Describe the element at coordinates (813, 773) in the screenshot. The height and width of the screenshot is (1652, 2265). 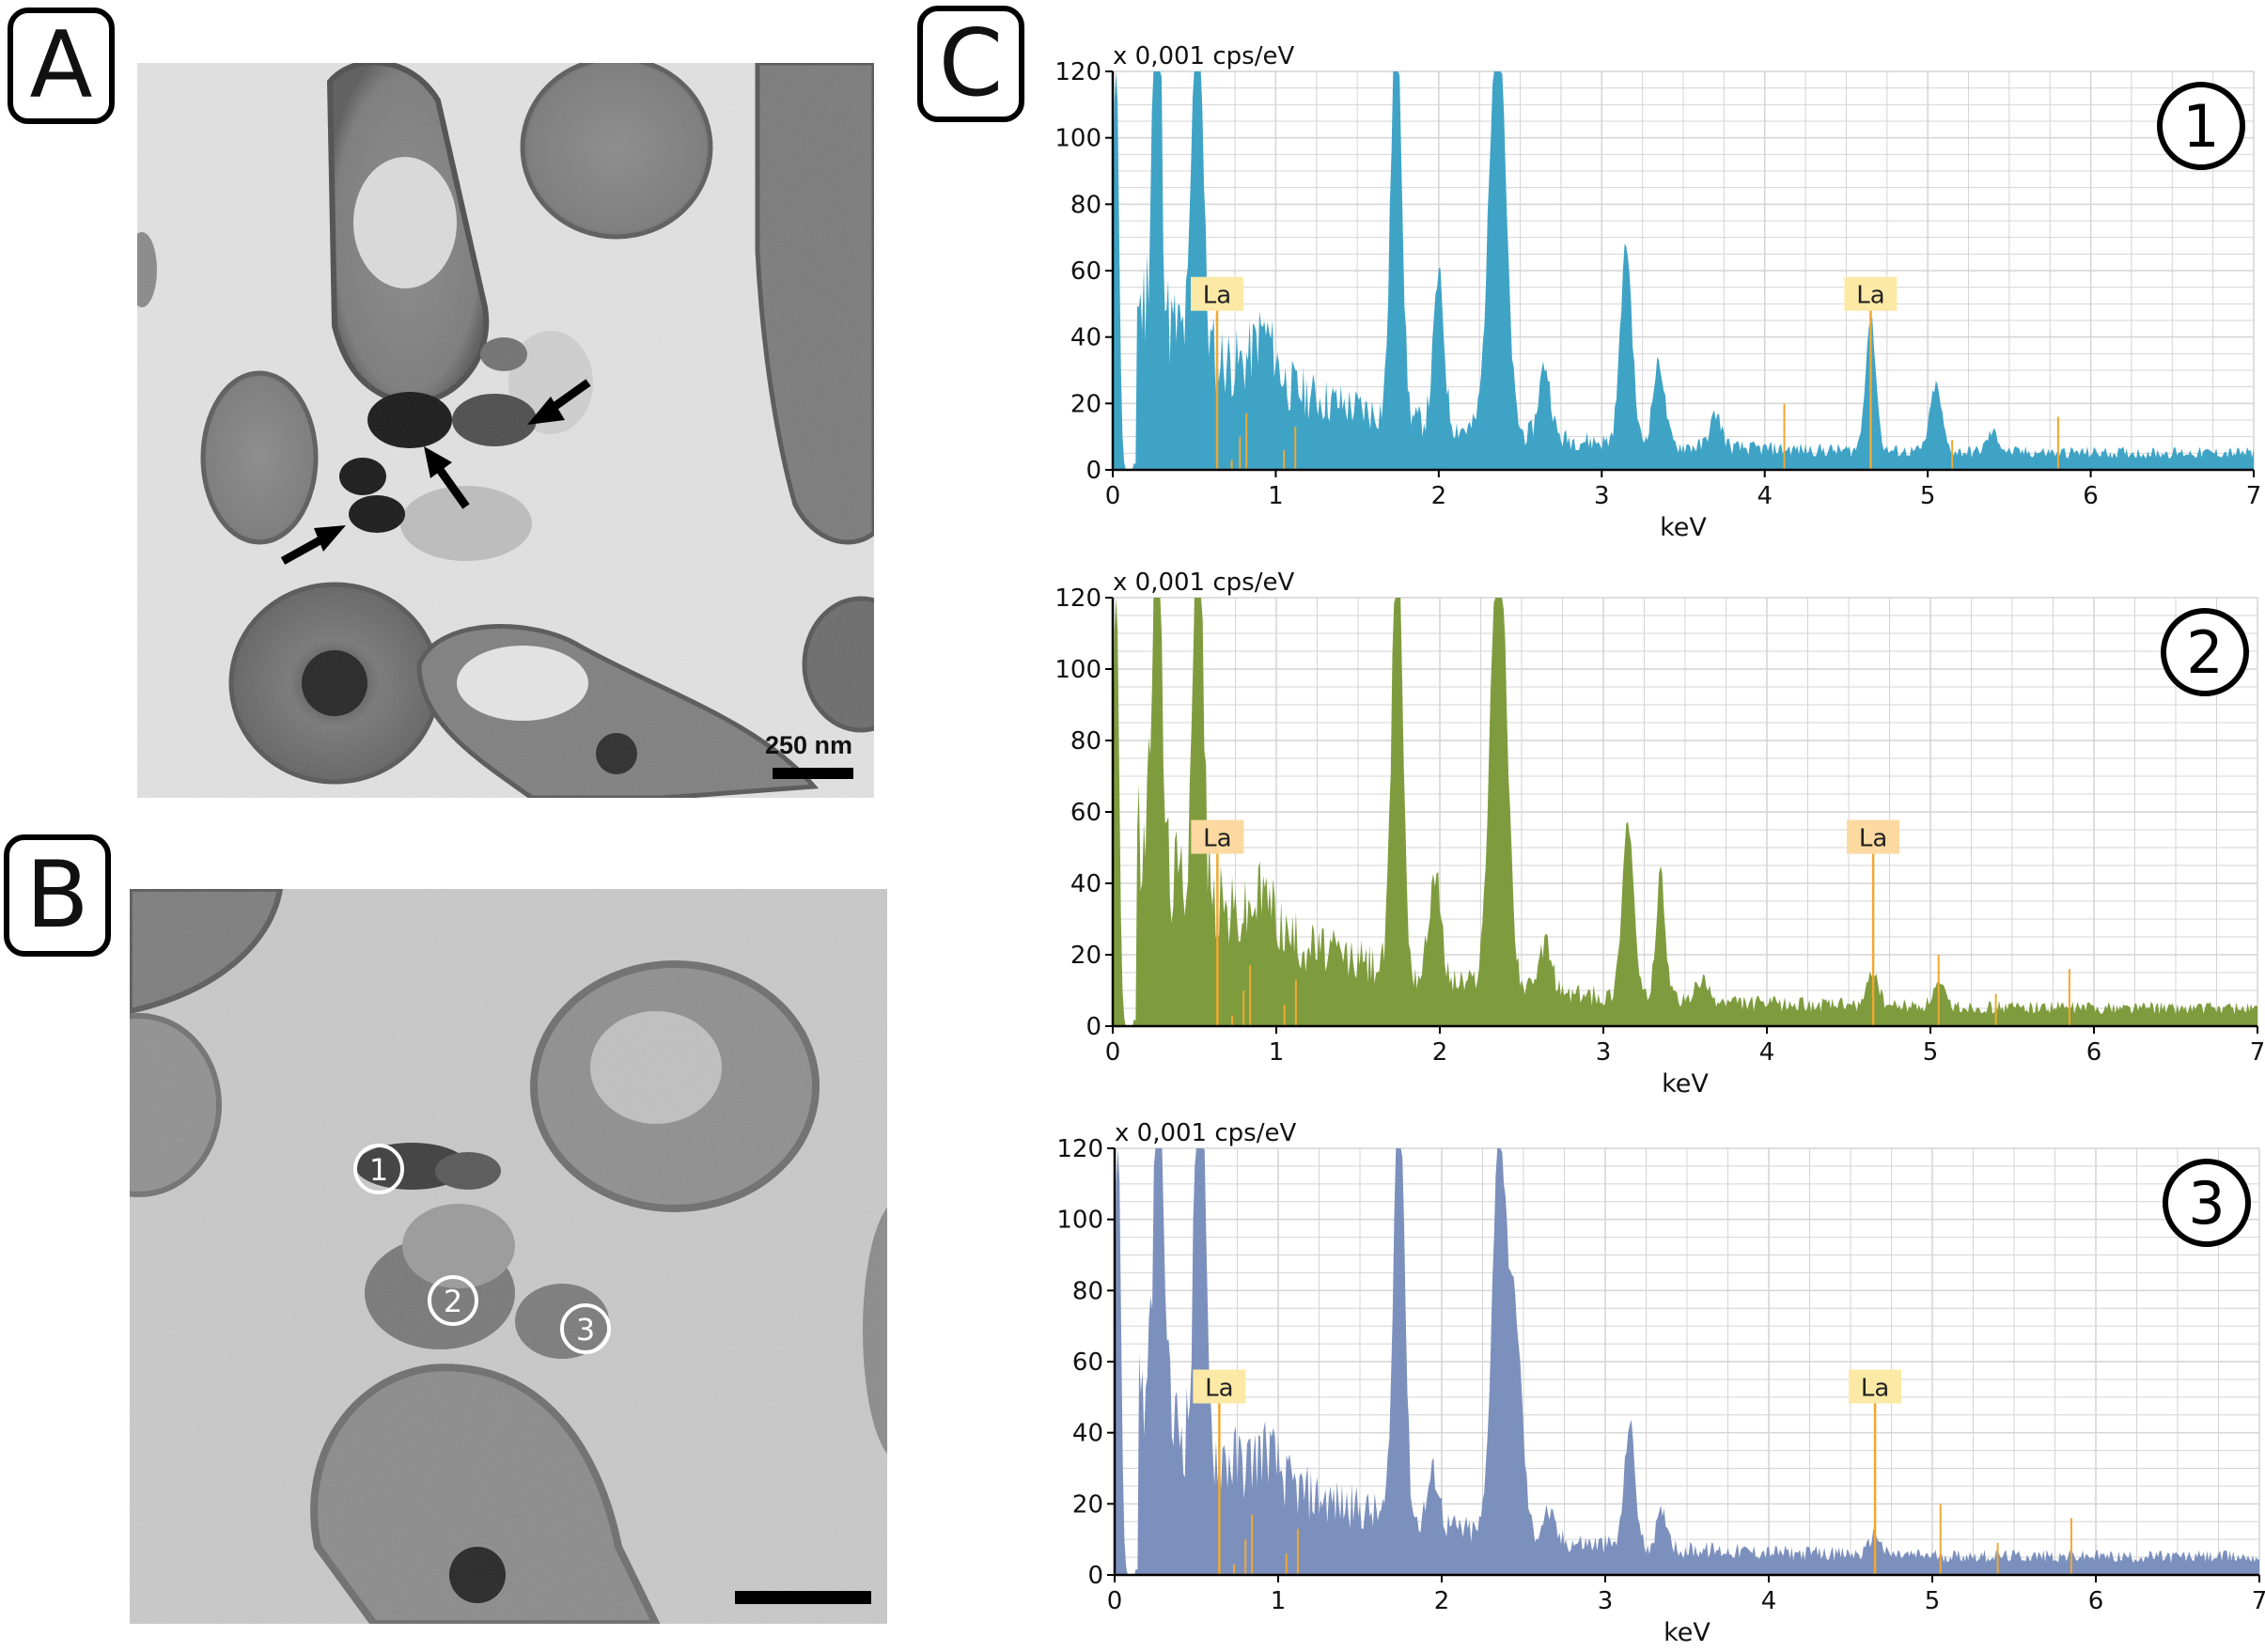
I see `scale-bar-a` at that location.